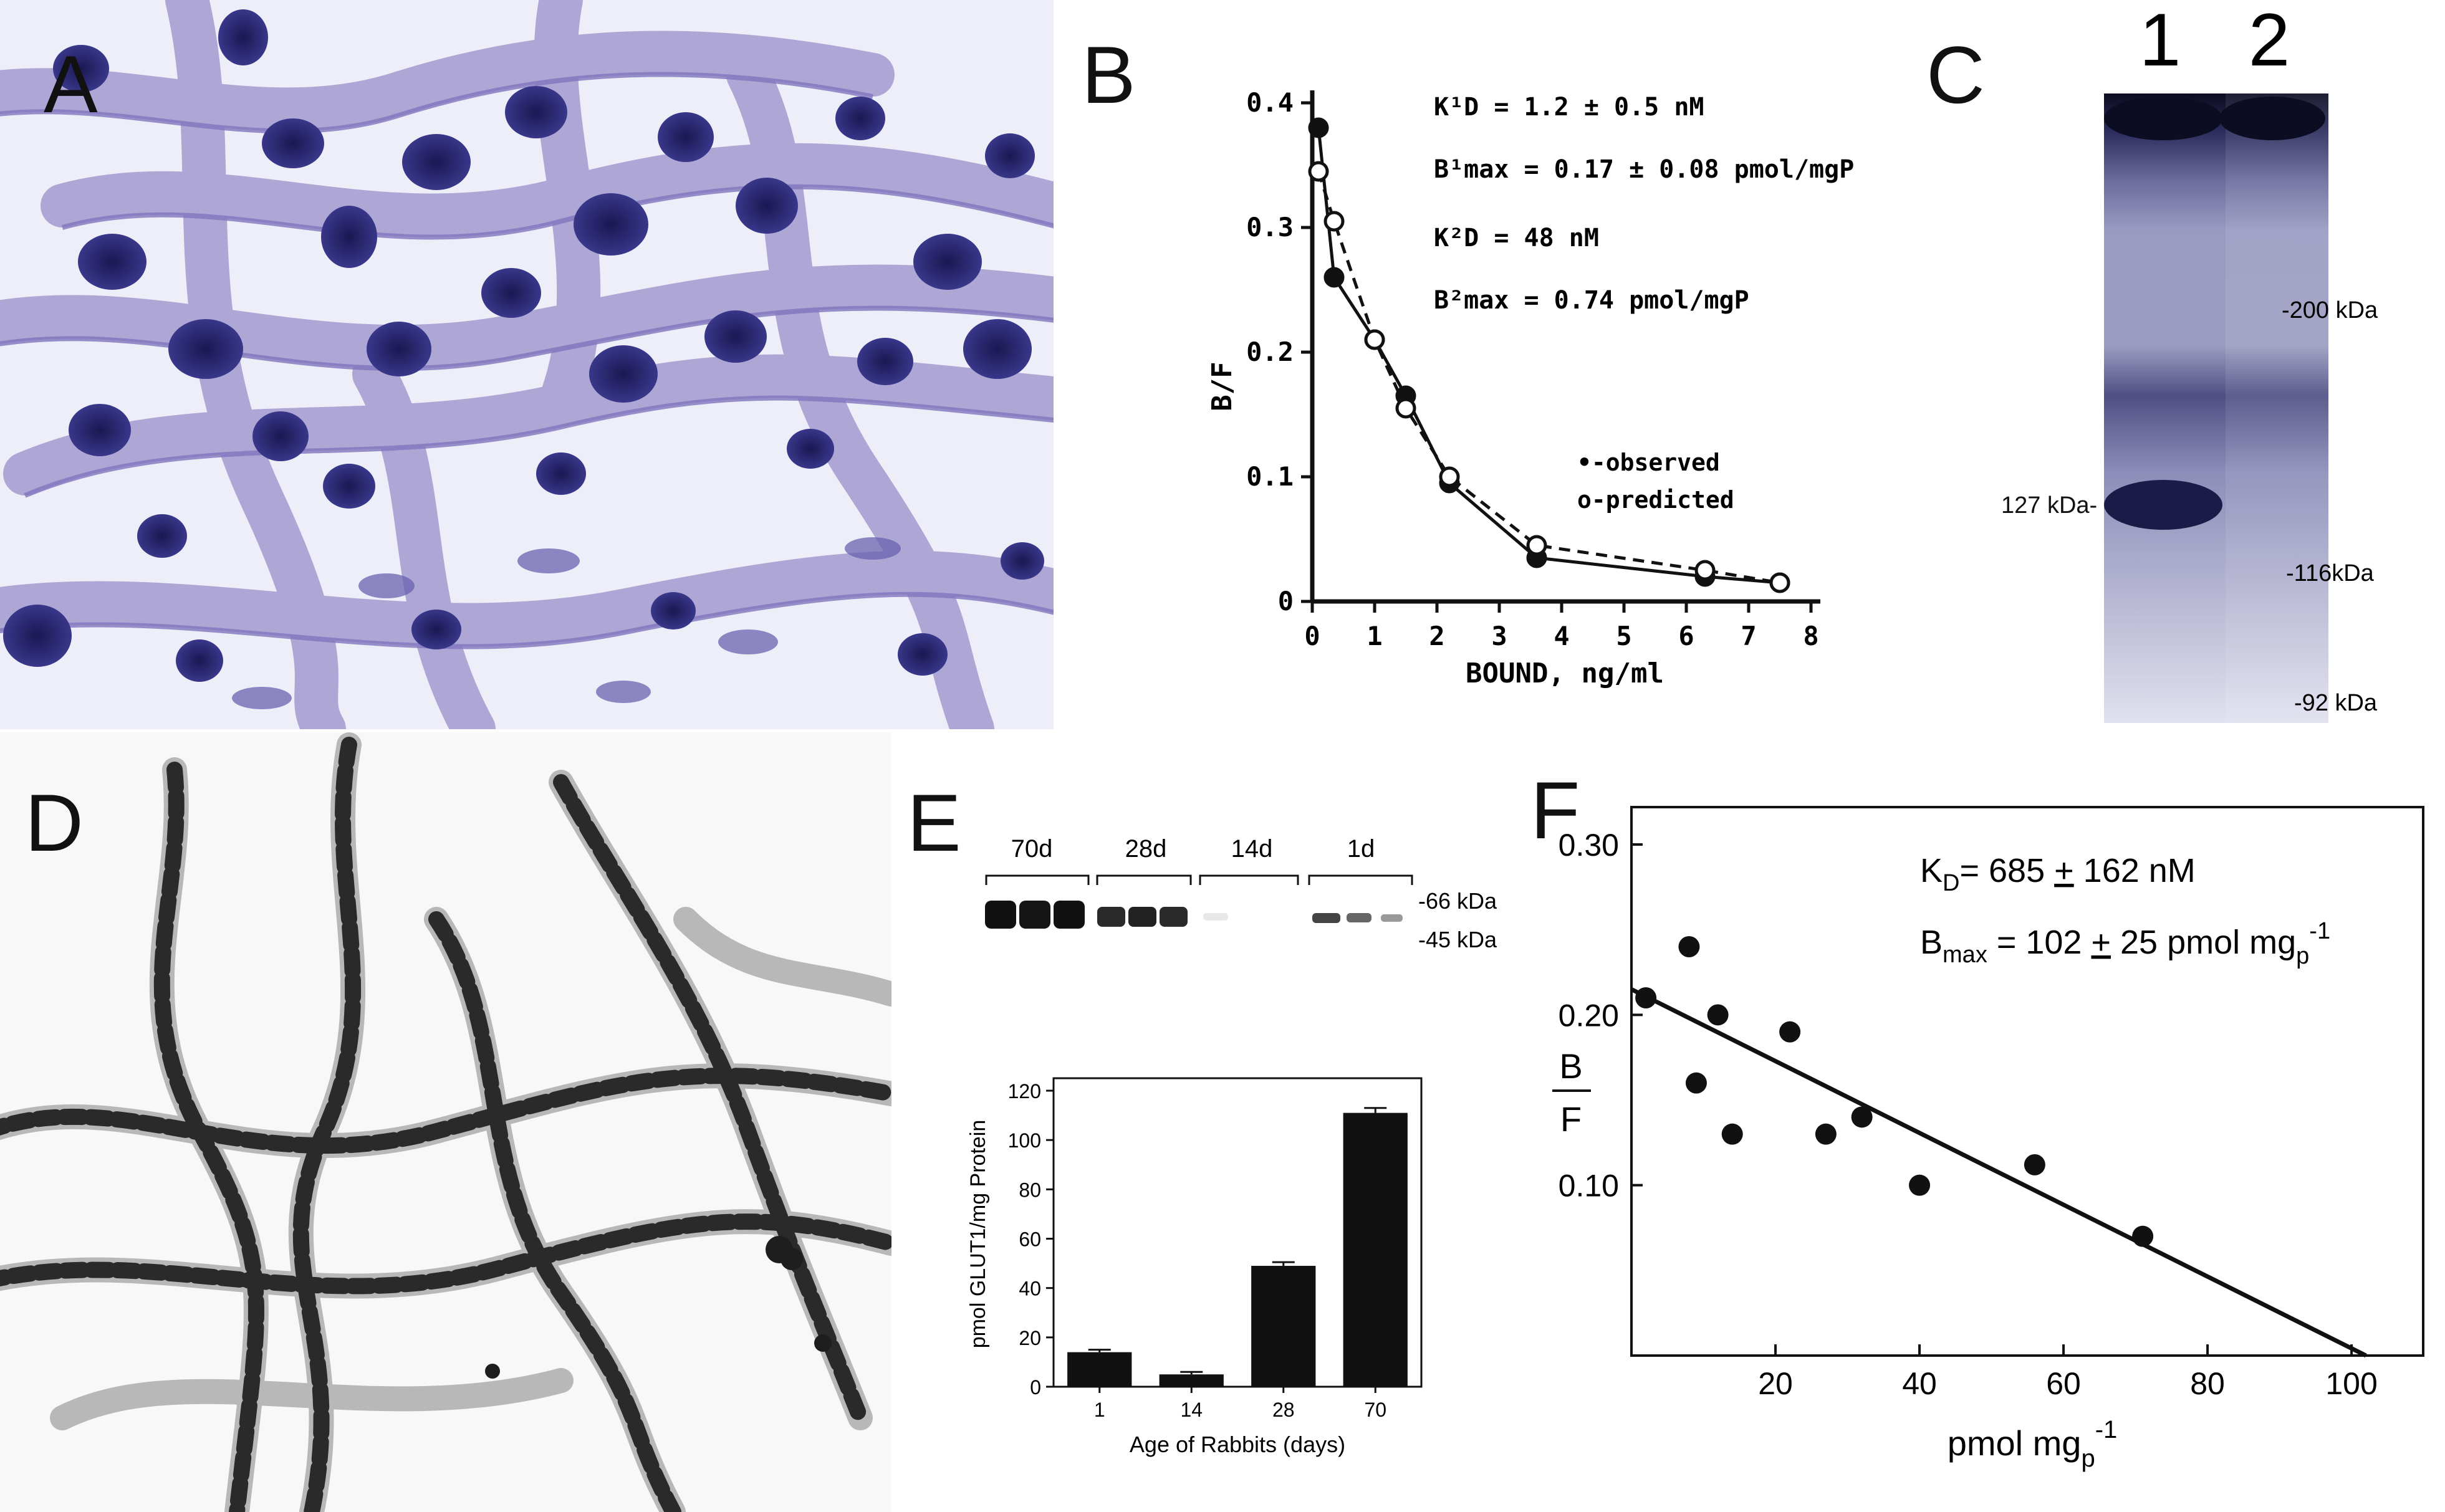 This screenshot has width=2445, height=1512. I want to click on chart-e-xlabel: Age of Rabbits (days), so click(1237, 1444).